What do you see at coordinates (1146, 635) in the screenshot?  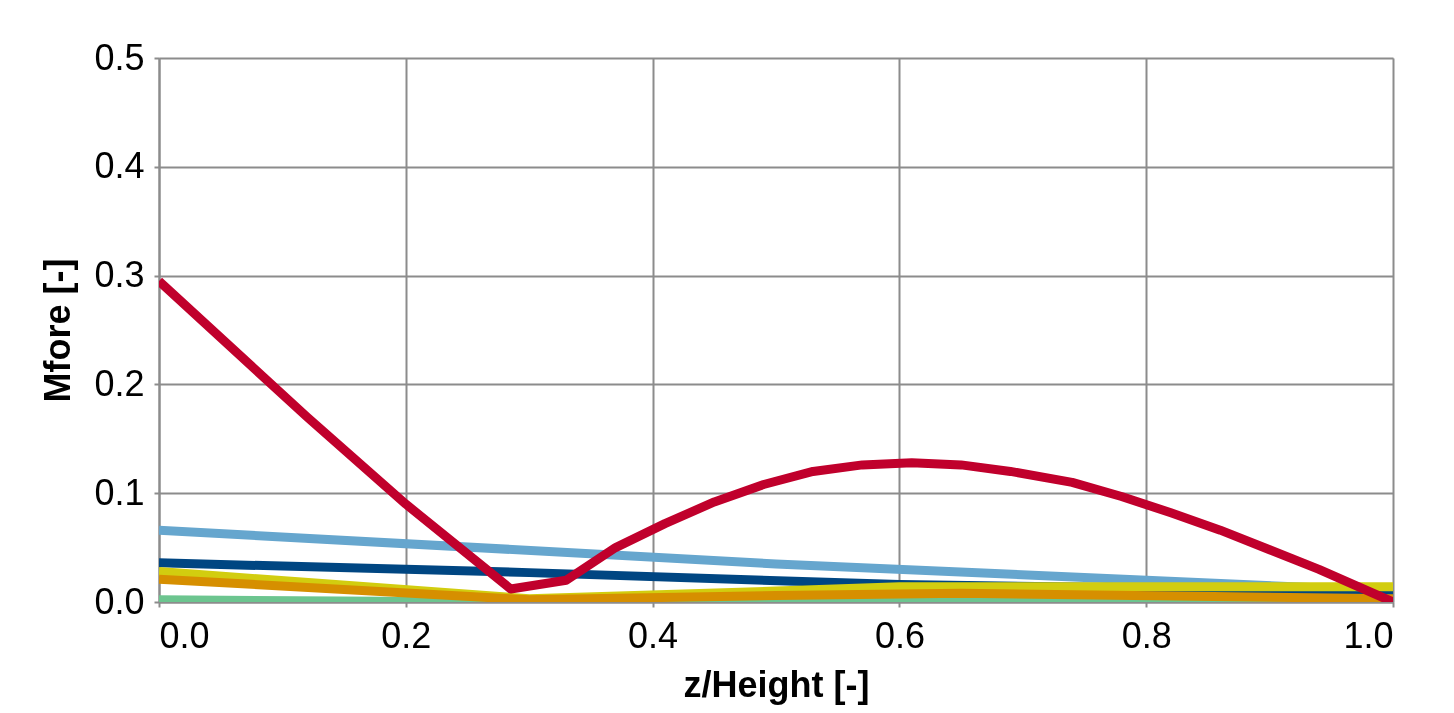 I see `x-tick-label: 0.8` at bounding box center [1146, 635].